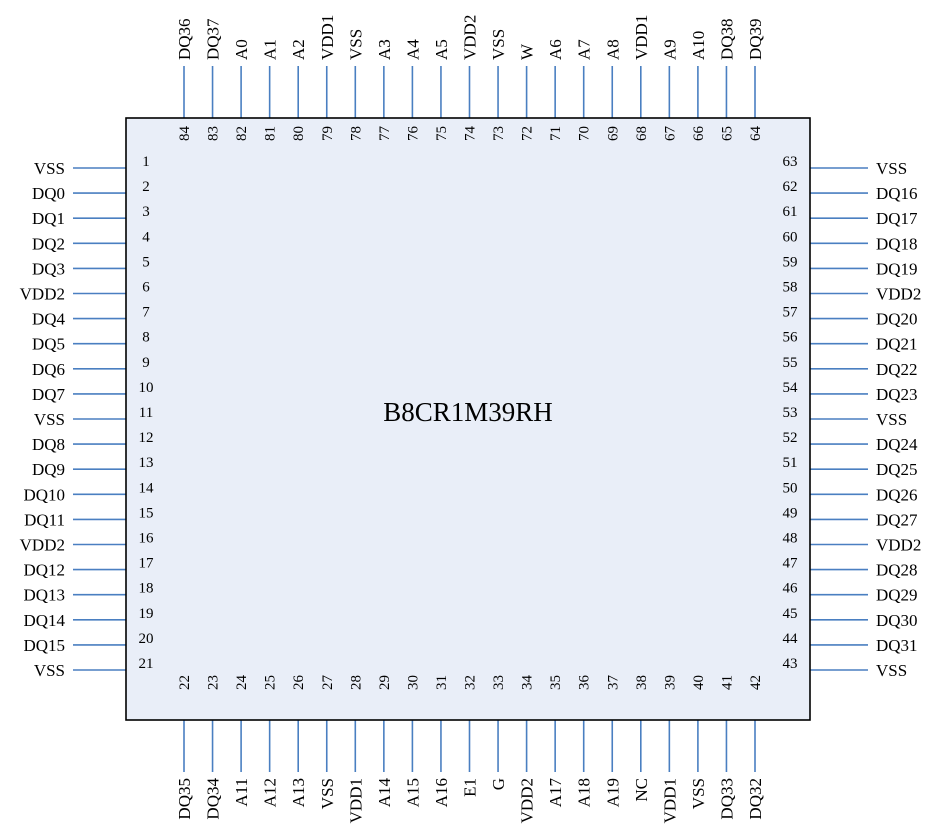  I want to click on pin-name-39: VDD1, so click(669, 800).